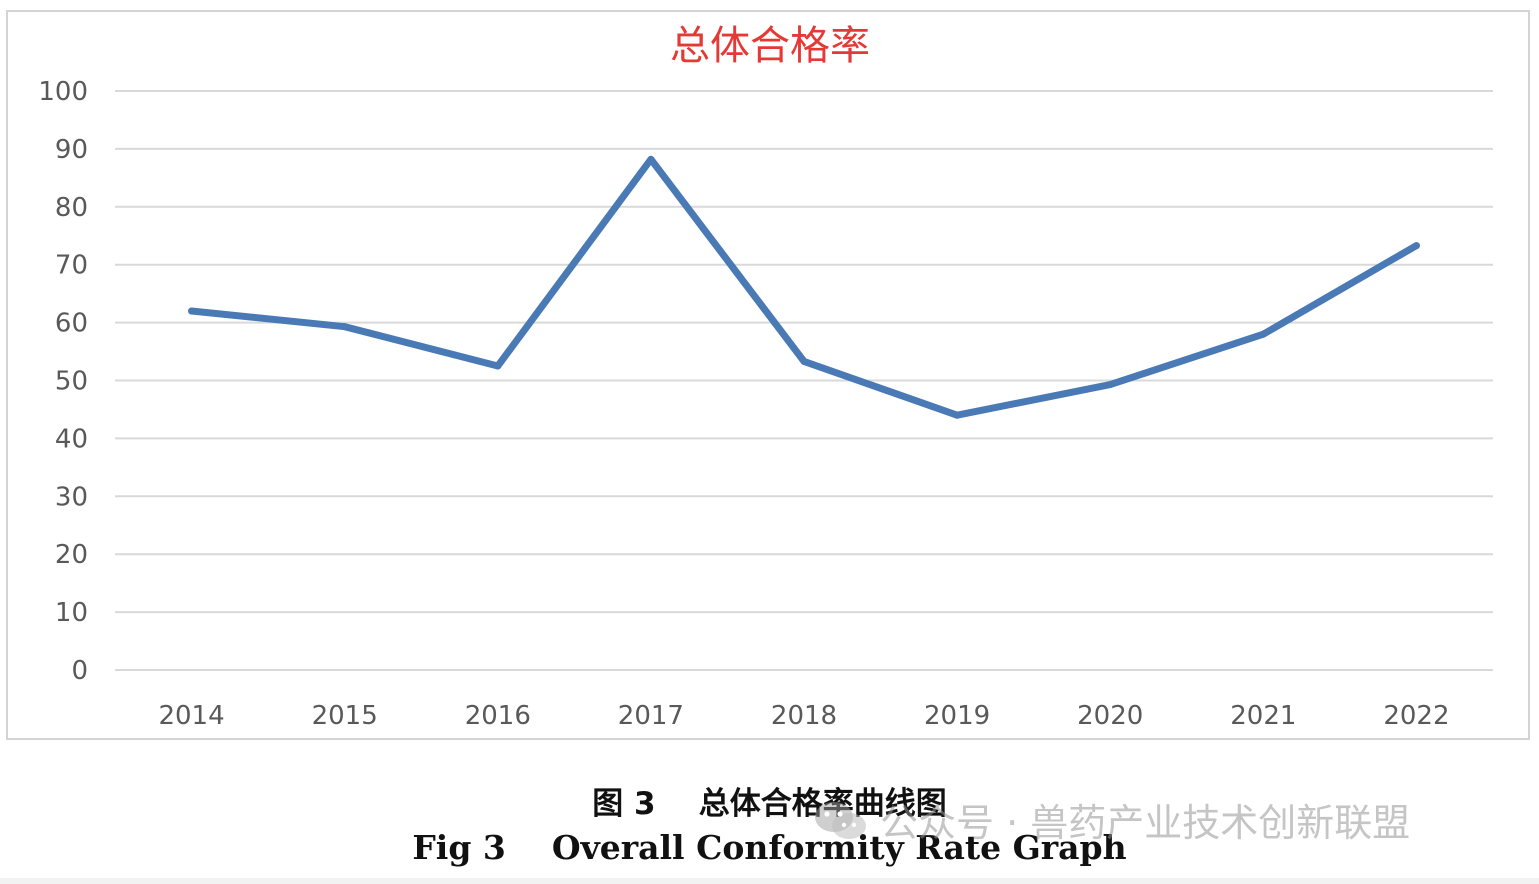  What do you see at coordinates (71, 439) in the screenshot?
I see `y-tick-label: 40` at bounding box center [71, 439].